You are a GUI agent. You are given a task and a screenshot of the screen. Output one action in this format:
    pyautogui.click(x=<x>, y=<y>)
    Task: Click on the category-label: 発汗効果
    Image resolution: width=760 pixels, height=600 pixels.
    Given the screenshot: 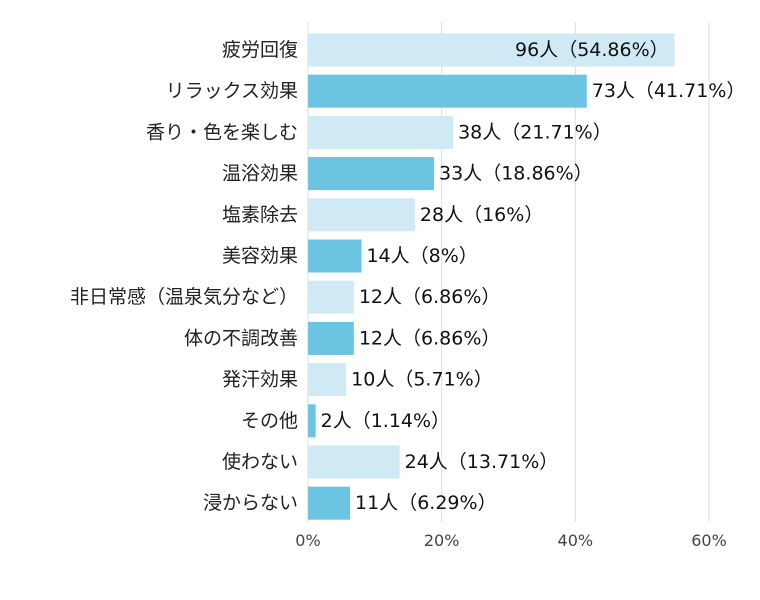 What is the action you would take?
    pyautogui.click(x=260, y=380)
    